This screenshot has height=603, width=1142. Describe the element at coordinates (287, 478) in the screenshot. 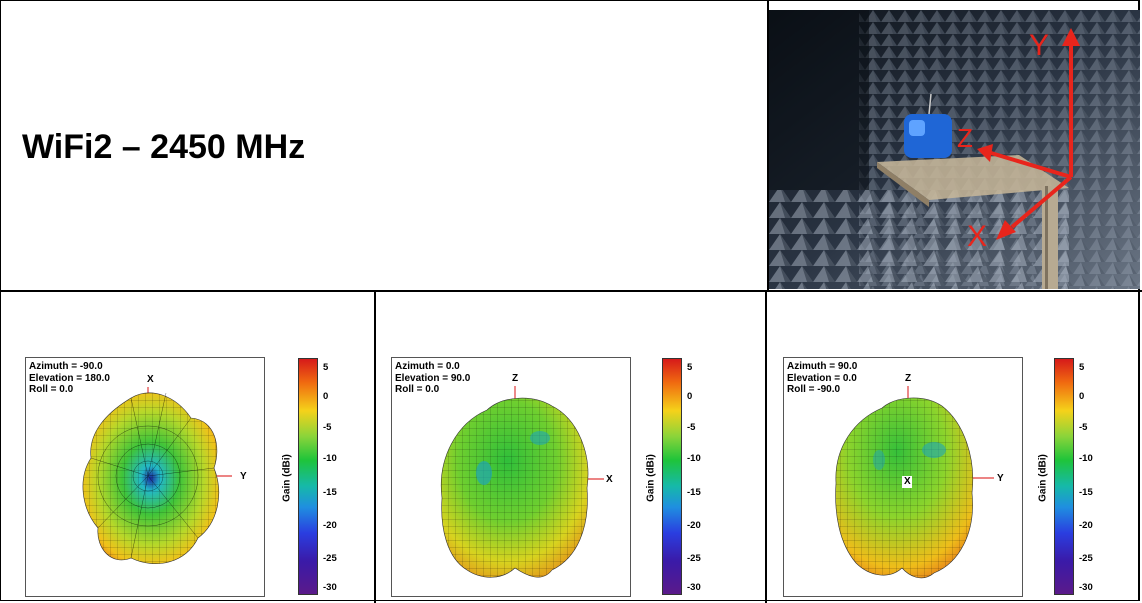

I see `colorbar-1-label: Gain (dBi)` at that location.